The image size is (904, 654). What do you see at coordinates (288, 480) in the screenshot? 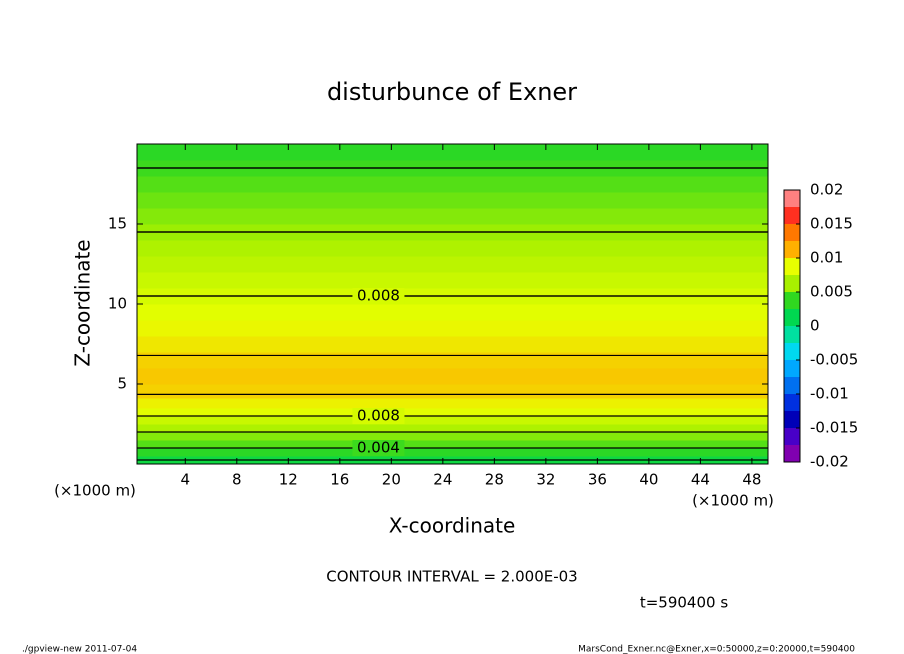
I see `x-tick-label: 12` at bounding box center [288, 480].